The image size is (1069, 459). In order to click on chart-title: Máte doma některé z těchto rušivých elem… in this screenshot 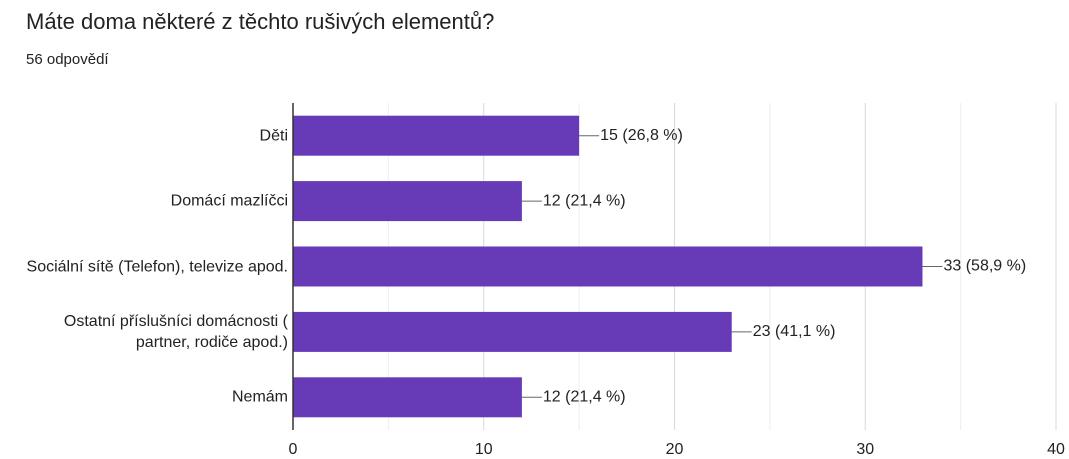, I will do `click(260, 21)`.